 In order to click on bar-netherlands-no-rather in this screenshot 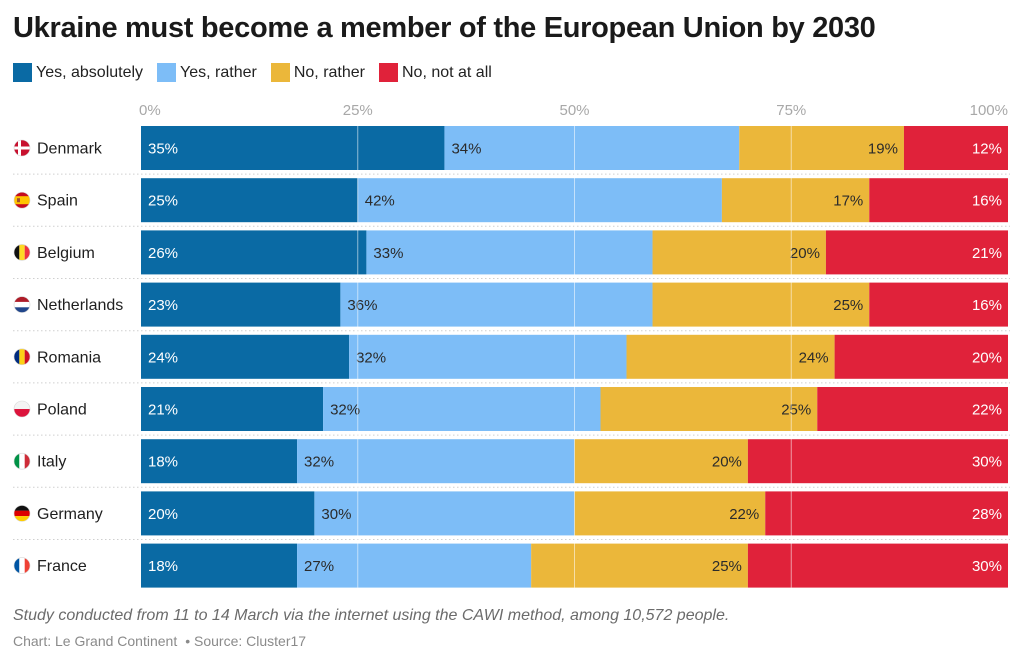, I will do `click(761, 304)`.